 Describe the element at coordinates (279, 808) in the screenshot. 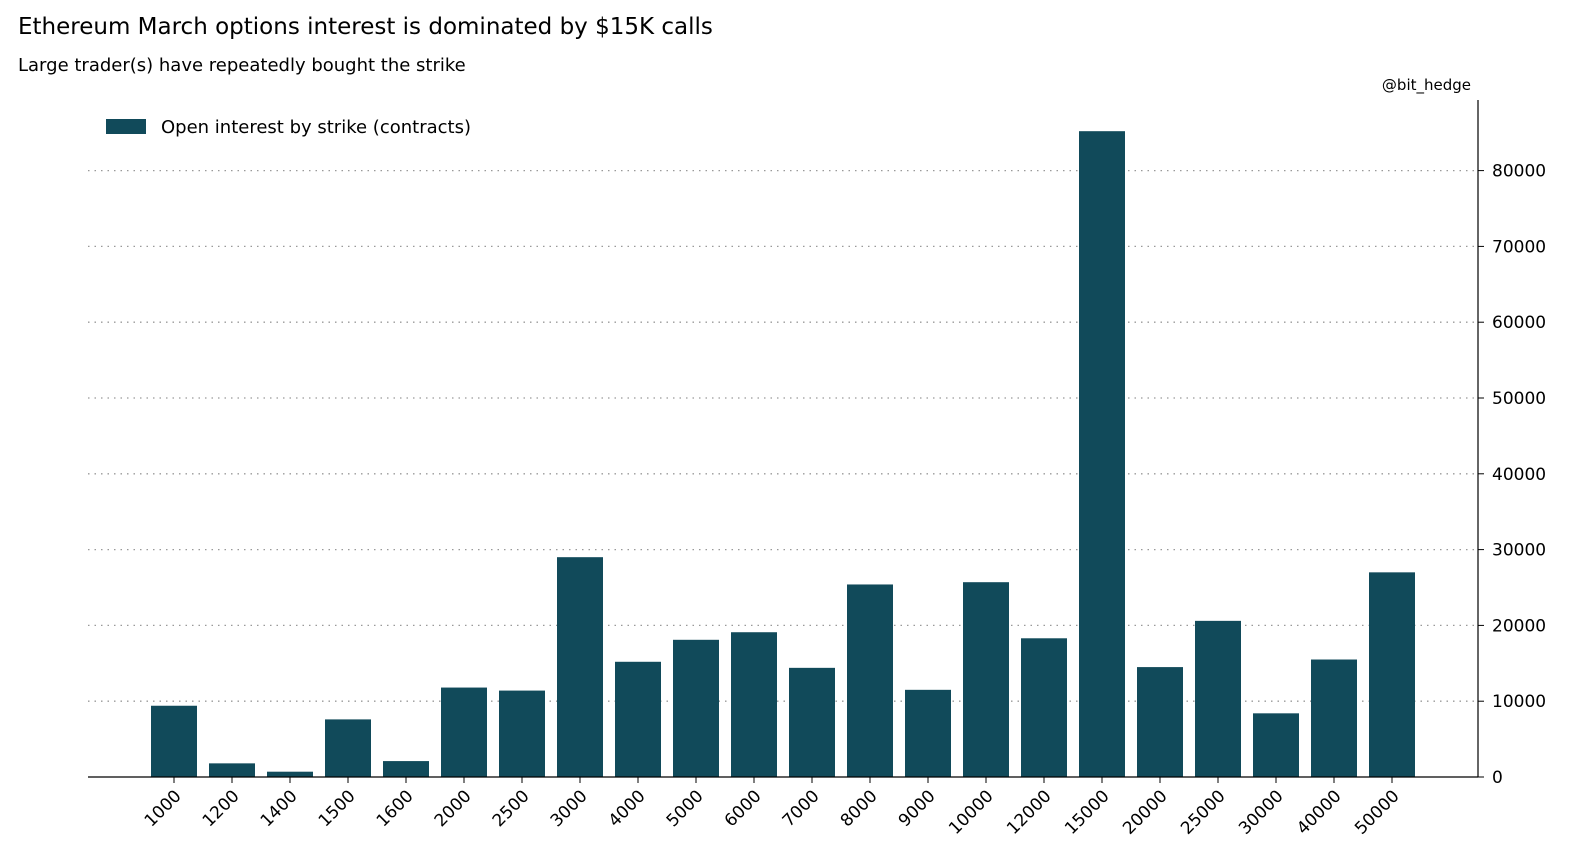

I see `x-tick-label: 1400` at that location.